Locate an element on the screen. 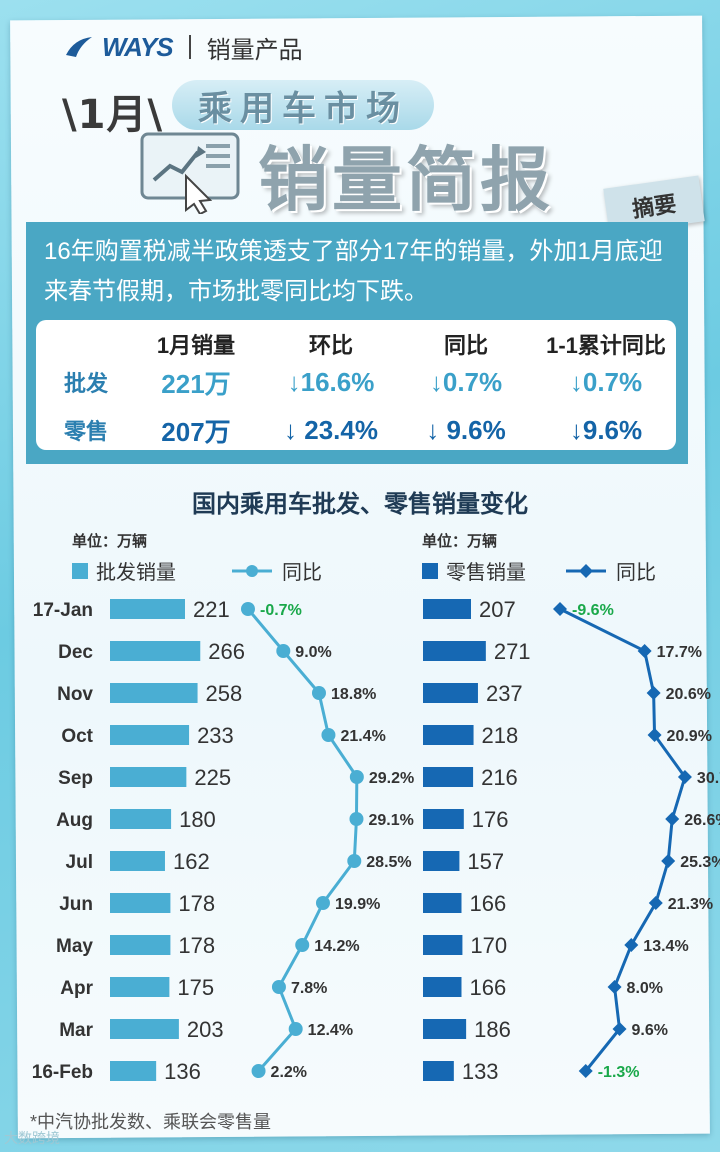 The width and height of the screenshot is (720, 1152). wholesale-yoy-label: 12.4% is located at coordinates (330, 1030).